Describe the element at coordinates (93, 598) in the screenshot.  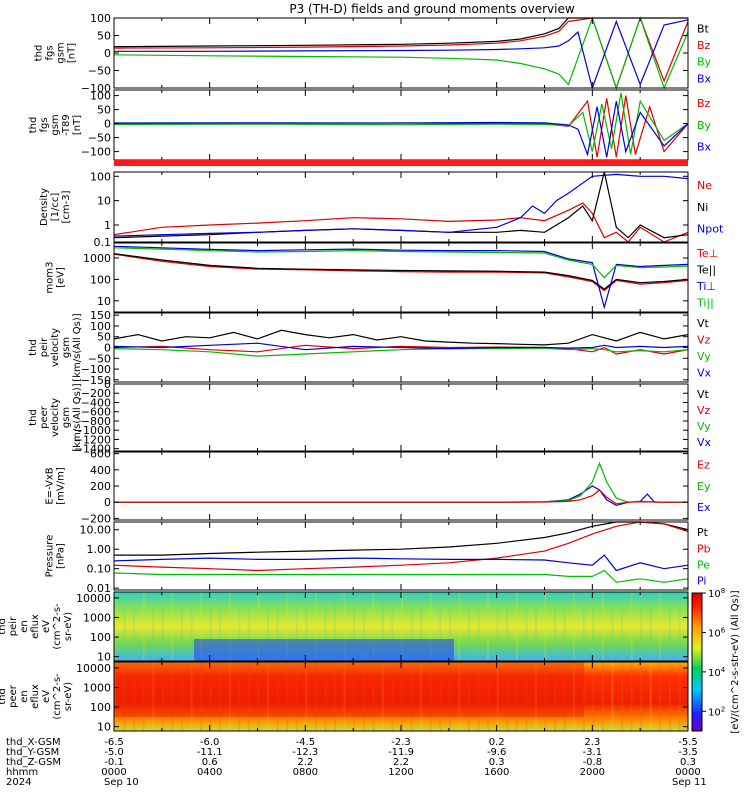
I see `y-tick-label: 10000` at that location.